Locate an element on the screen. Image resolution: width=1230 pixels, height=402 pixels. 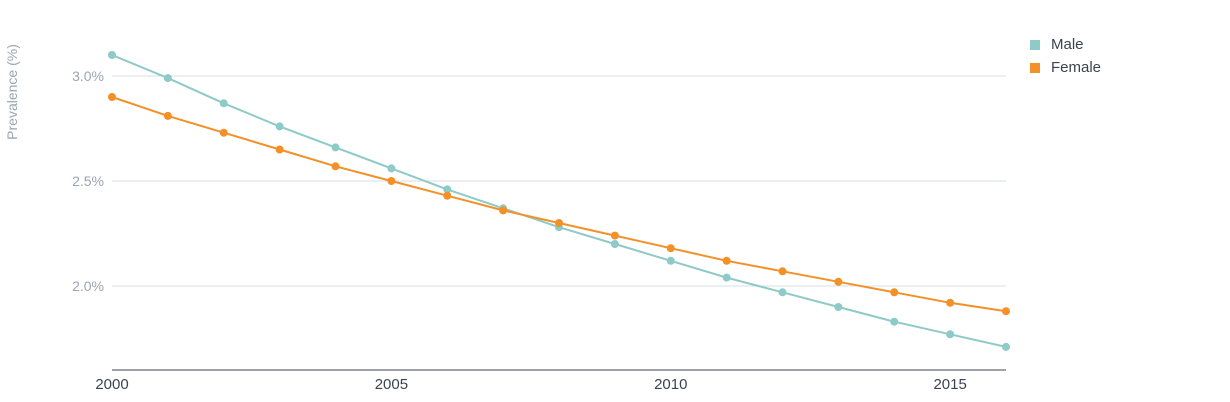
legend-swatch-male is located at coordinates (1035, 44).